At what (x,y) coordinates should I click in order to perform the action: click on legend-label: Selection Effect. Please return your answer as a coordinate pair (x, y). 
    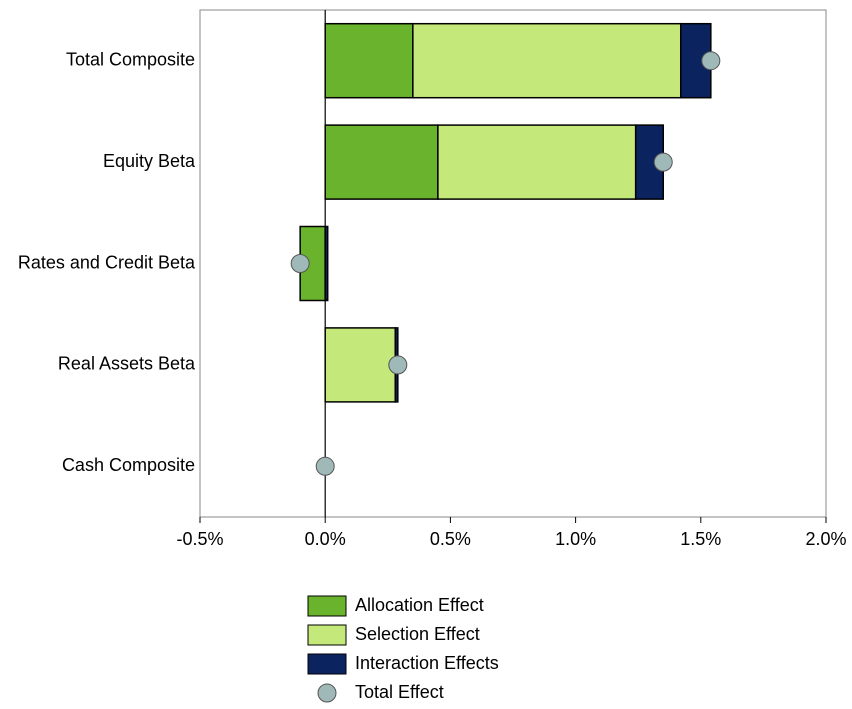
    Looking at the image, I should click on (417, 634).